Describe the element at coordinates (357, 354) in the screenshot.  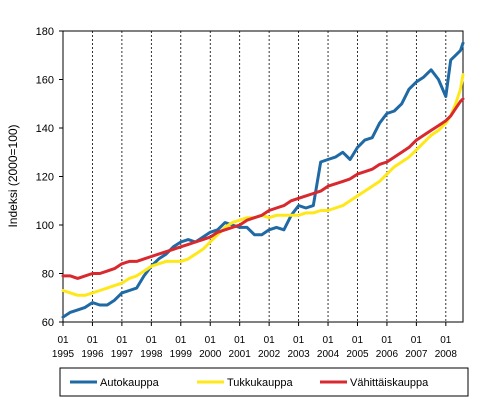
I see `x-tick-year-label: 2005` at that location.